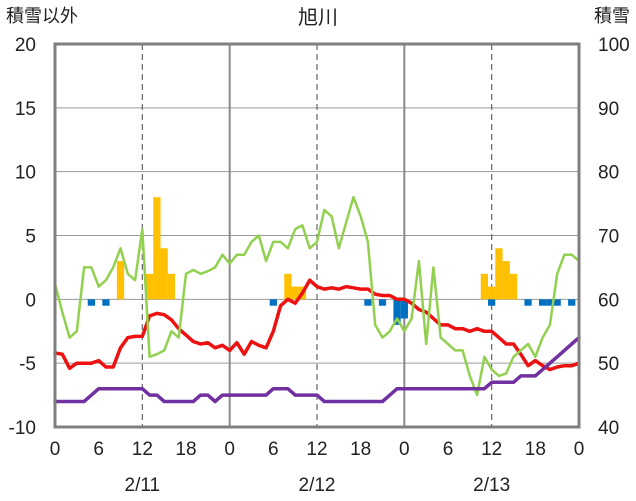 This screenshot has width=636, height=501. I want to click on left-tick-label: 0, so click(30, 300).